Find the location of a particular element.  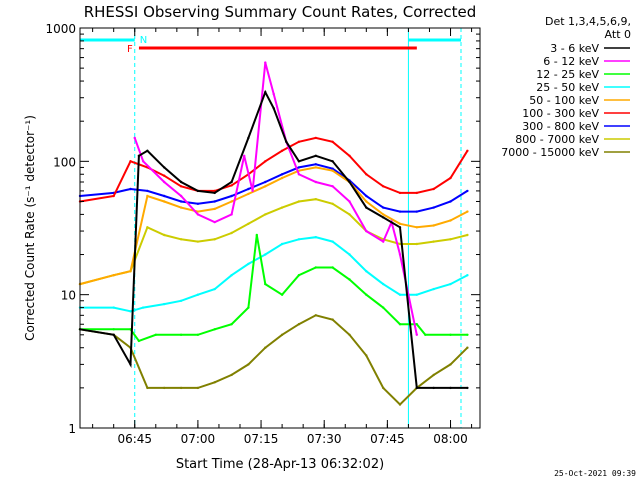

x-tick-label: 07:45 is located at coordinates (387, 439).